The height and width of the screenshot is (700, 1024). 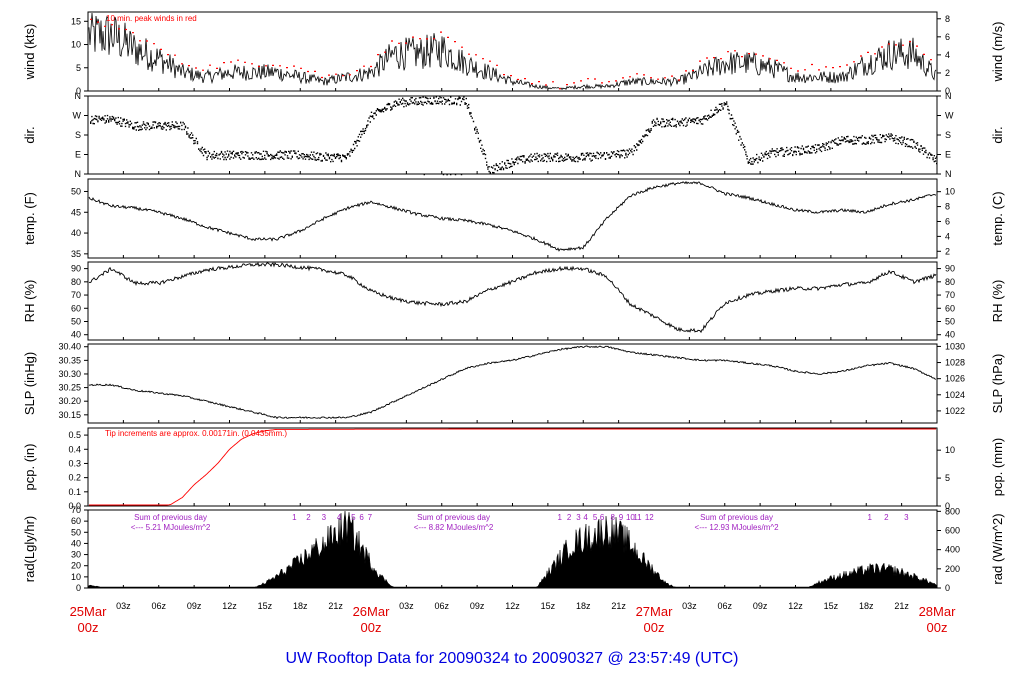 What do you see at coordinates (513, 135) in the screenshot?
I see `dir-panel: dir. dir.N NE ES SW WN N` at bounding box center [513, 135].